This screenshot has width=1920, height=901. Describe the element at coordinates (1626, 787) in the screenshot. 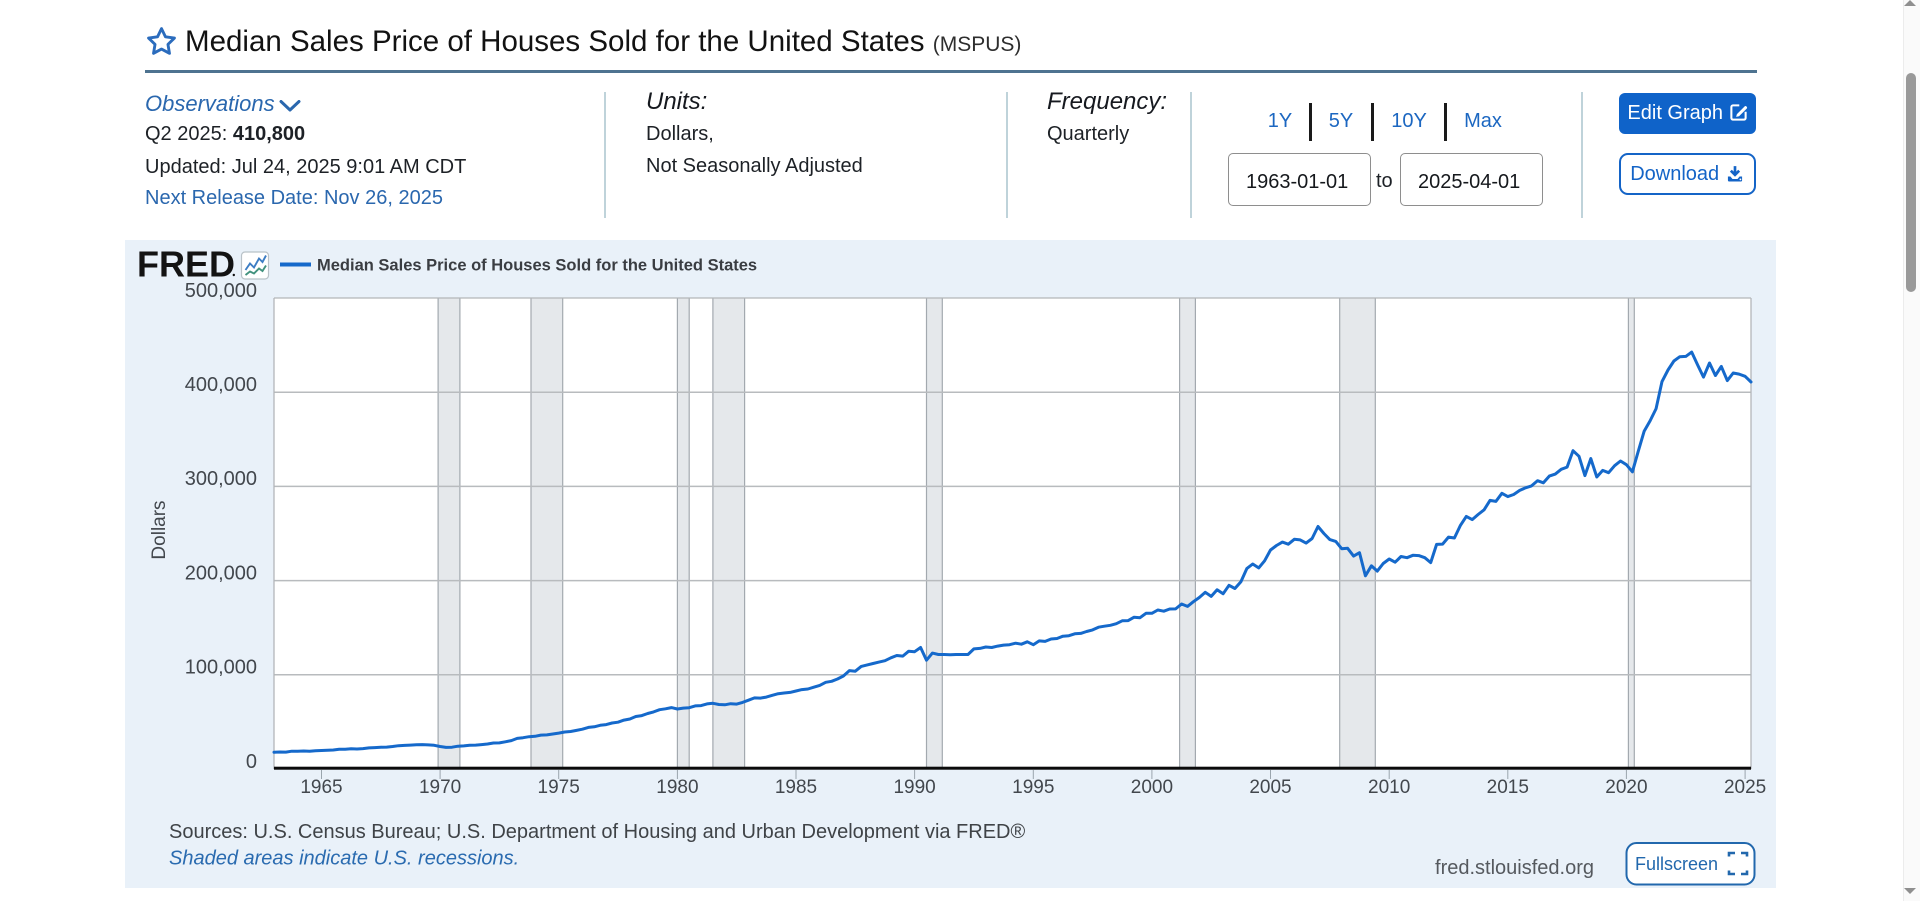

I see `svg-text: 2020` at that location.